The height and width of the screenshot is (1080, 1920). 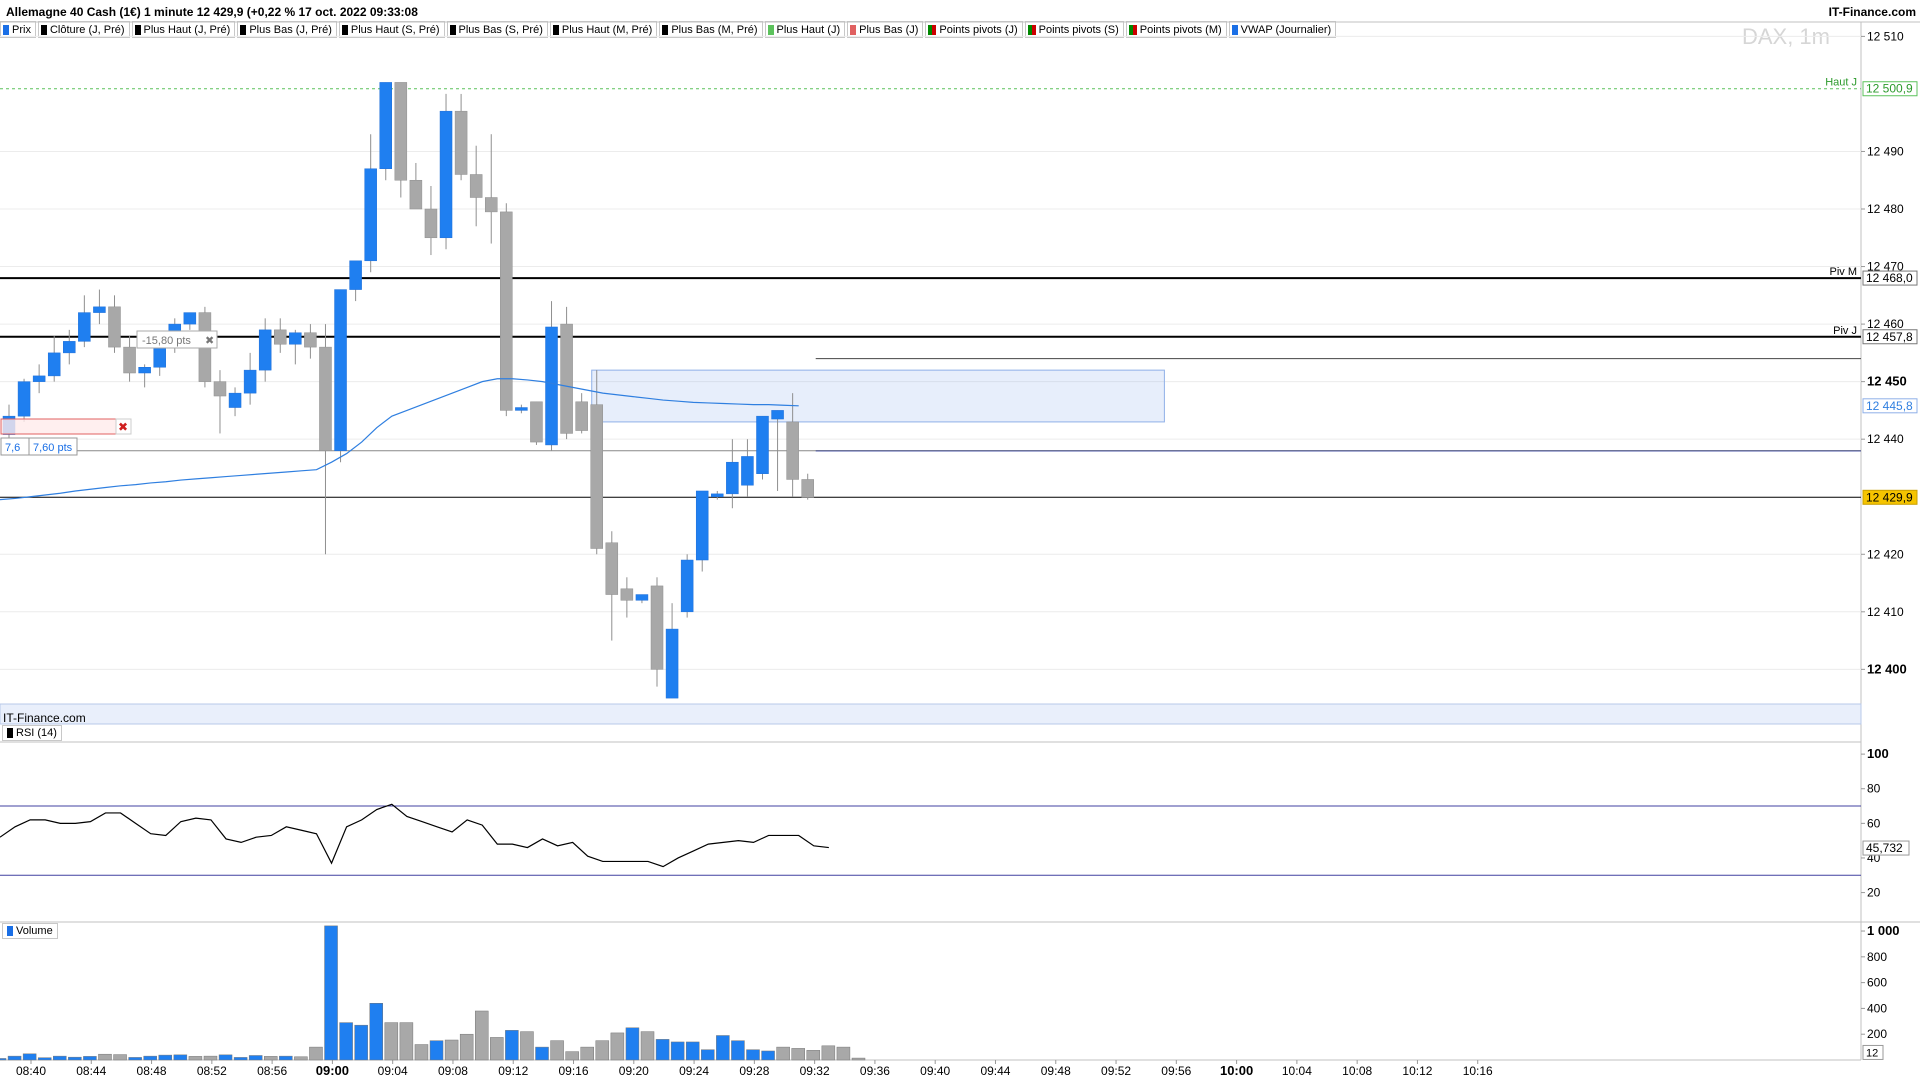 What do you see at coordinates (1890, 89) in the screenshot?
I see `haut-j-line-price-box` at bounding box center [1890, 89].